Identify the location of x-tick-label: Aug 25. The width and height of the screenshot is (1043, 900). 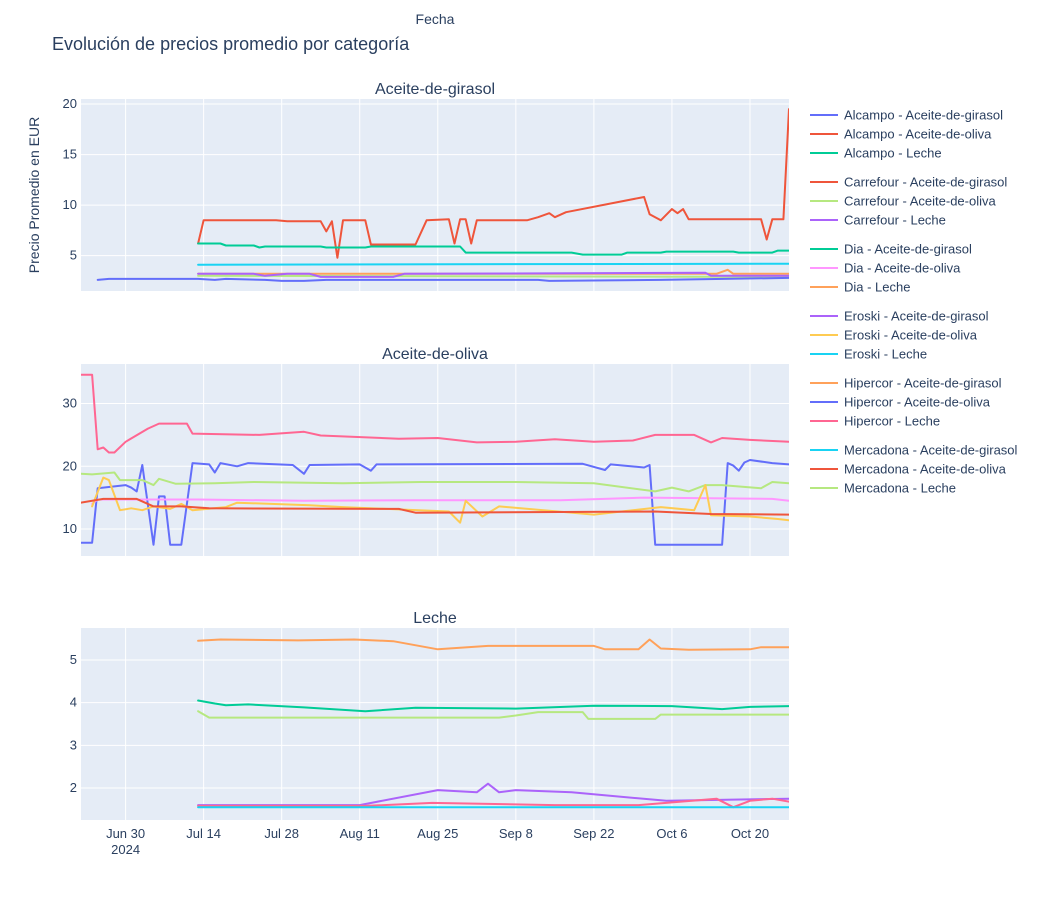
(437, 833).